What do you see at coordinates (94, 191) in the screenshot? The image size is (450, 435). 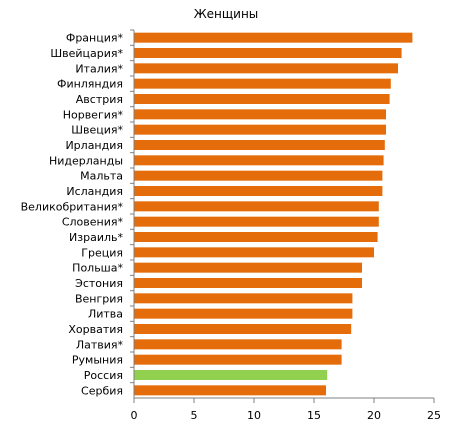 I see `category-label: Исландия` at bounding box center [94, 191].